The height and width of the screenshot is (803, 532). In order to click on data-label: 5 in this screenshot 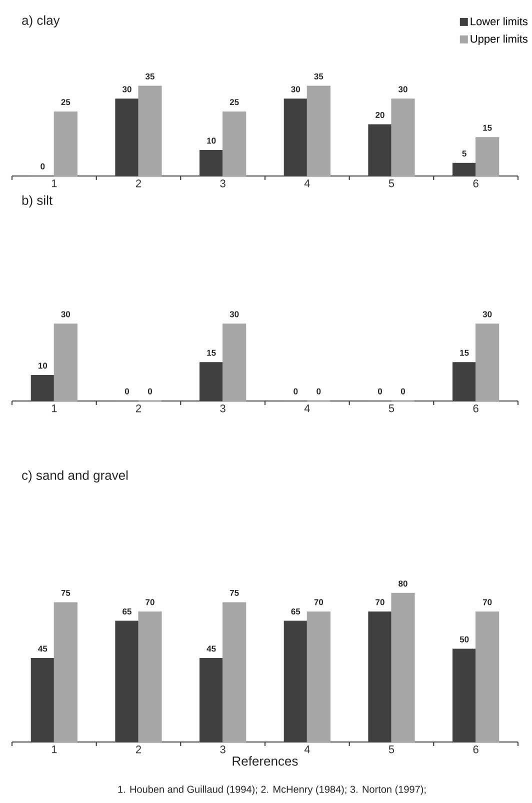, I will do `click(464, 153)`.